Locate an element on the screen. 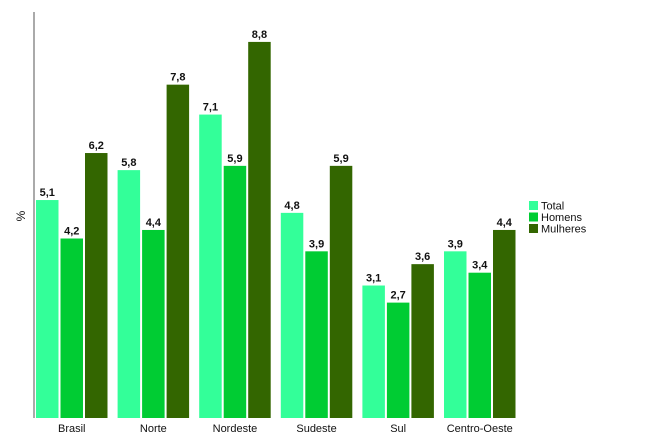 This screenshot has width=655, height=442. data-label-sudeste-mulheres: 5,9 is located at coordinates (340, 159).